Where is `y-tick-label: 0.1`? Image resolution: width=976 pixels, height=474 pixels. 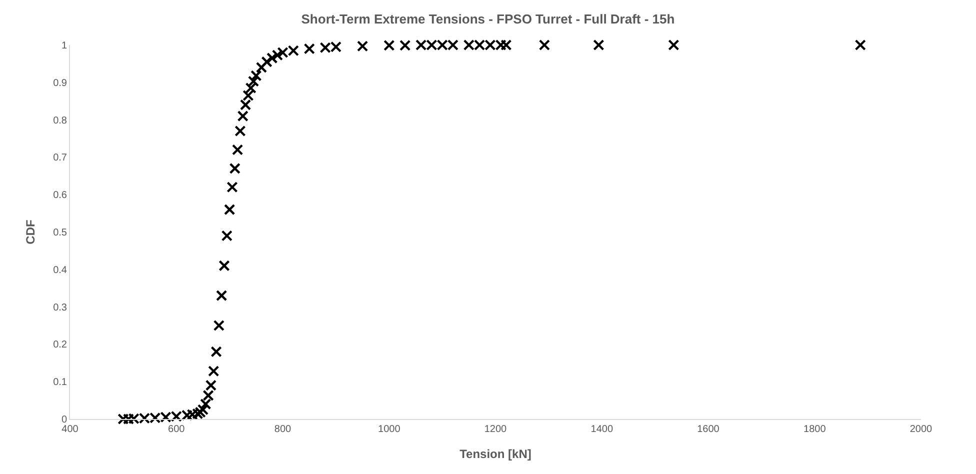
y-tick-label: 0.1 is located at coordinates (60, 382).